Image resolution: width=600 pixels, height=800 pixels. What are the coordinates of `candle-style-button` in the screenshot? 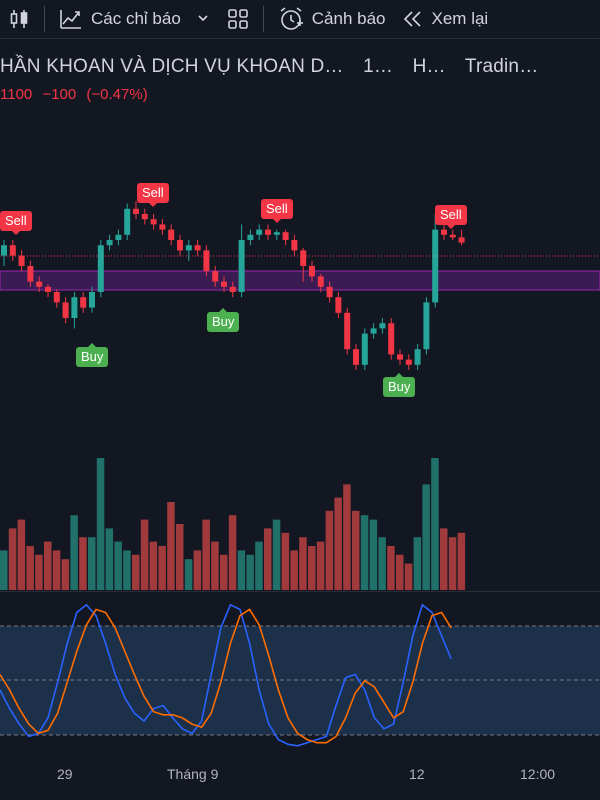 It's located at (19, 19).